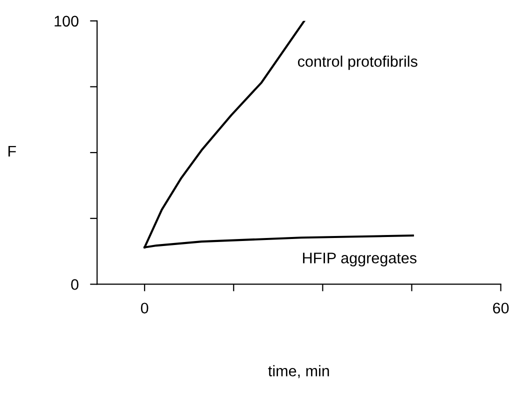 The image size is (511, 418). Describe the element at coordinates (12, 151) in the screenshot. I see `y-axis-title: F` at that location.